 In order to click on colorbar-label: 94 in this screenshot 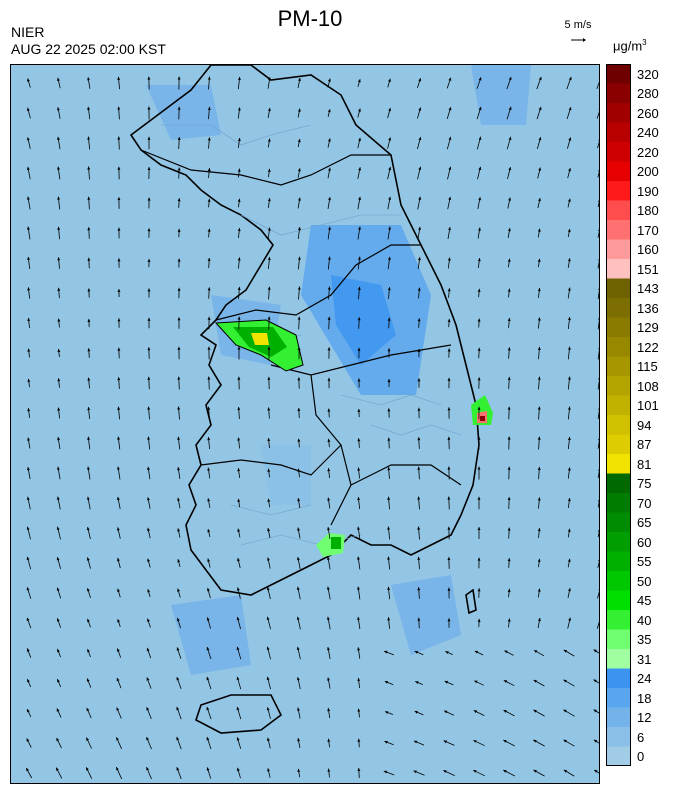, I will do `click(644, 425)`.